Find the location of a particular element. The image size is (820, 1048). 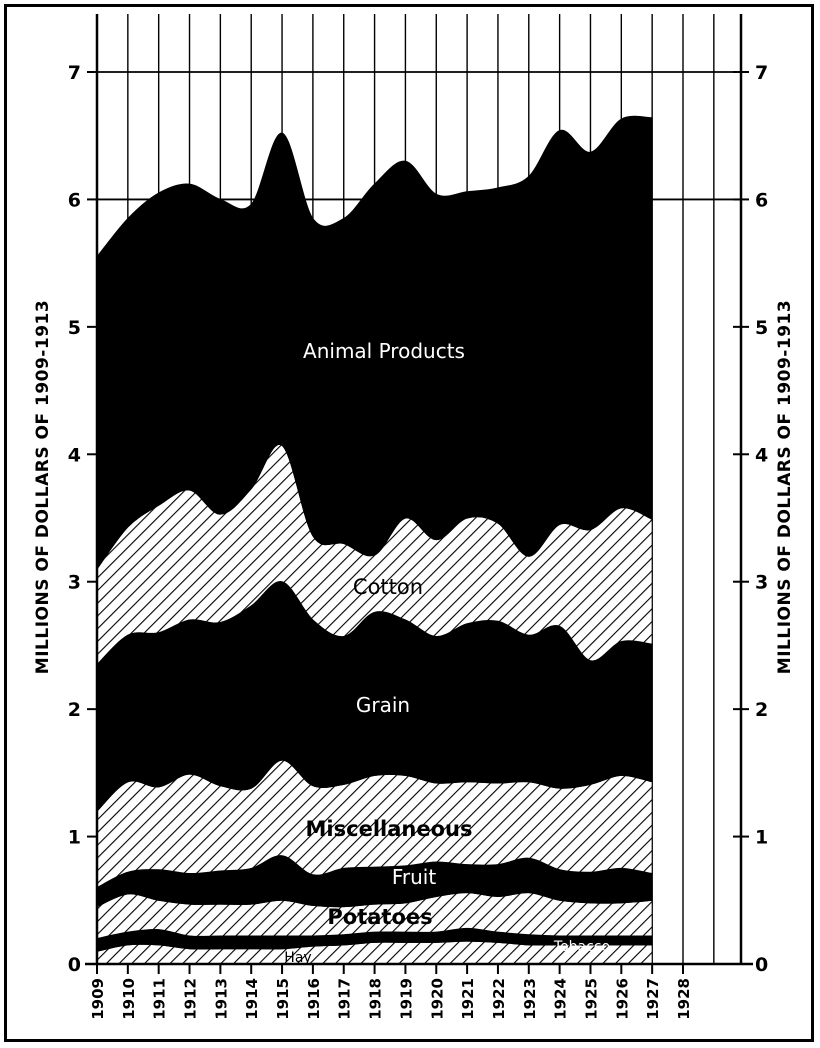

y-tick-label-right: 4 is located at coordinates (761, 455).